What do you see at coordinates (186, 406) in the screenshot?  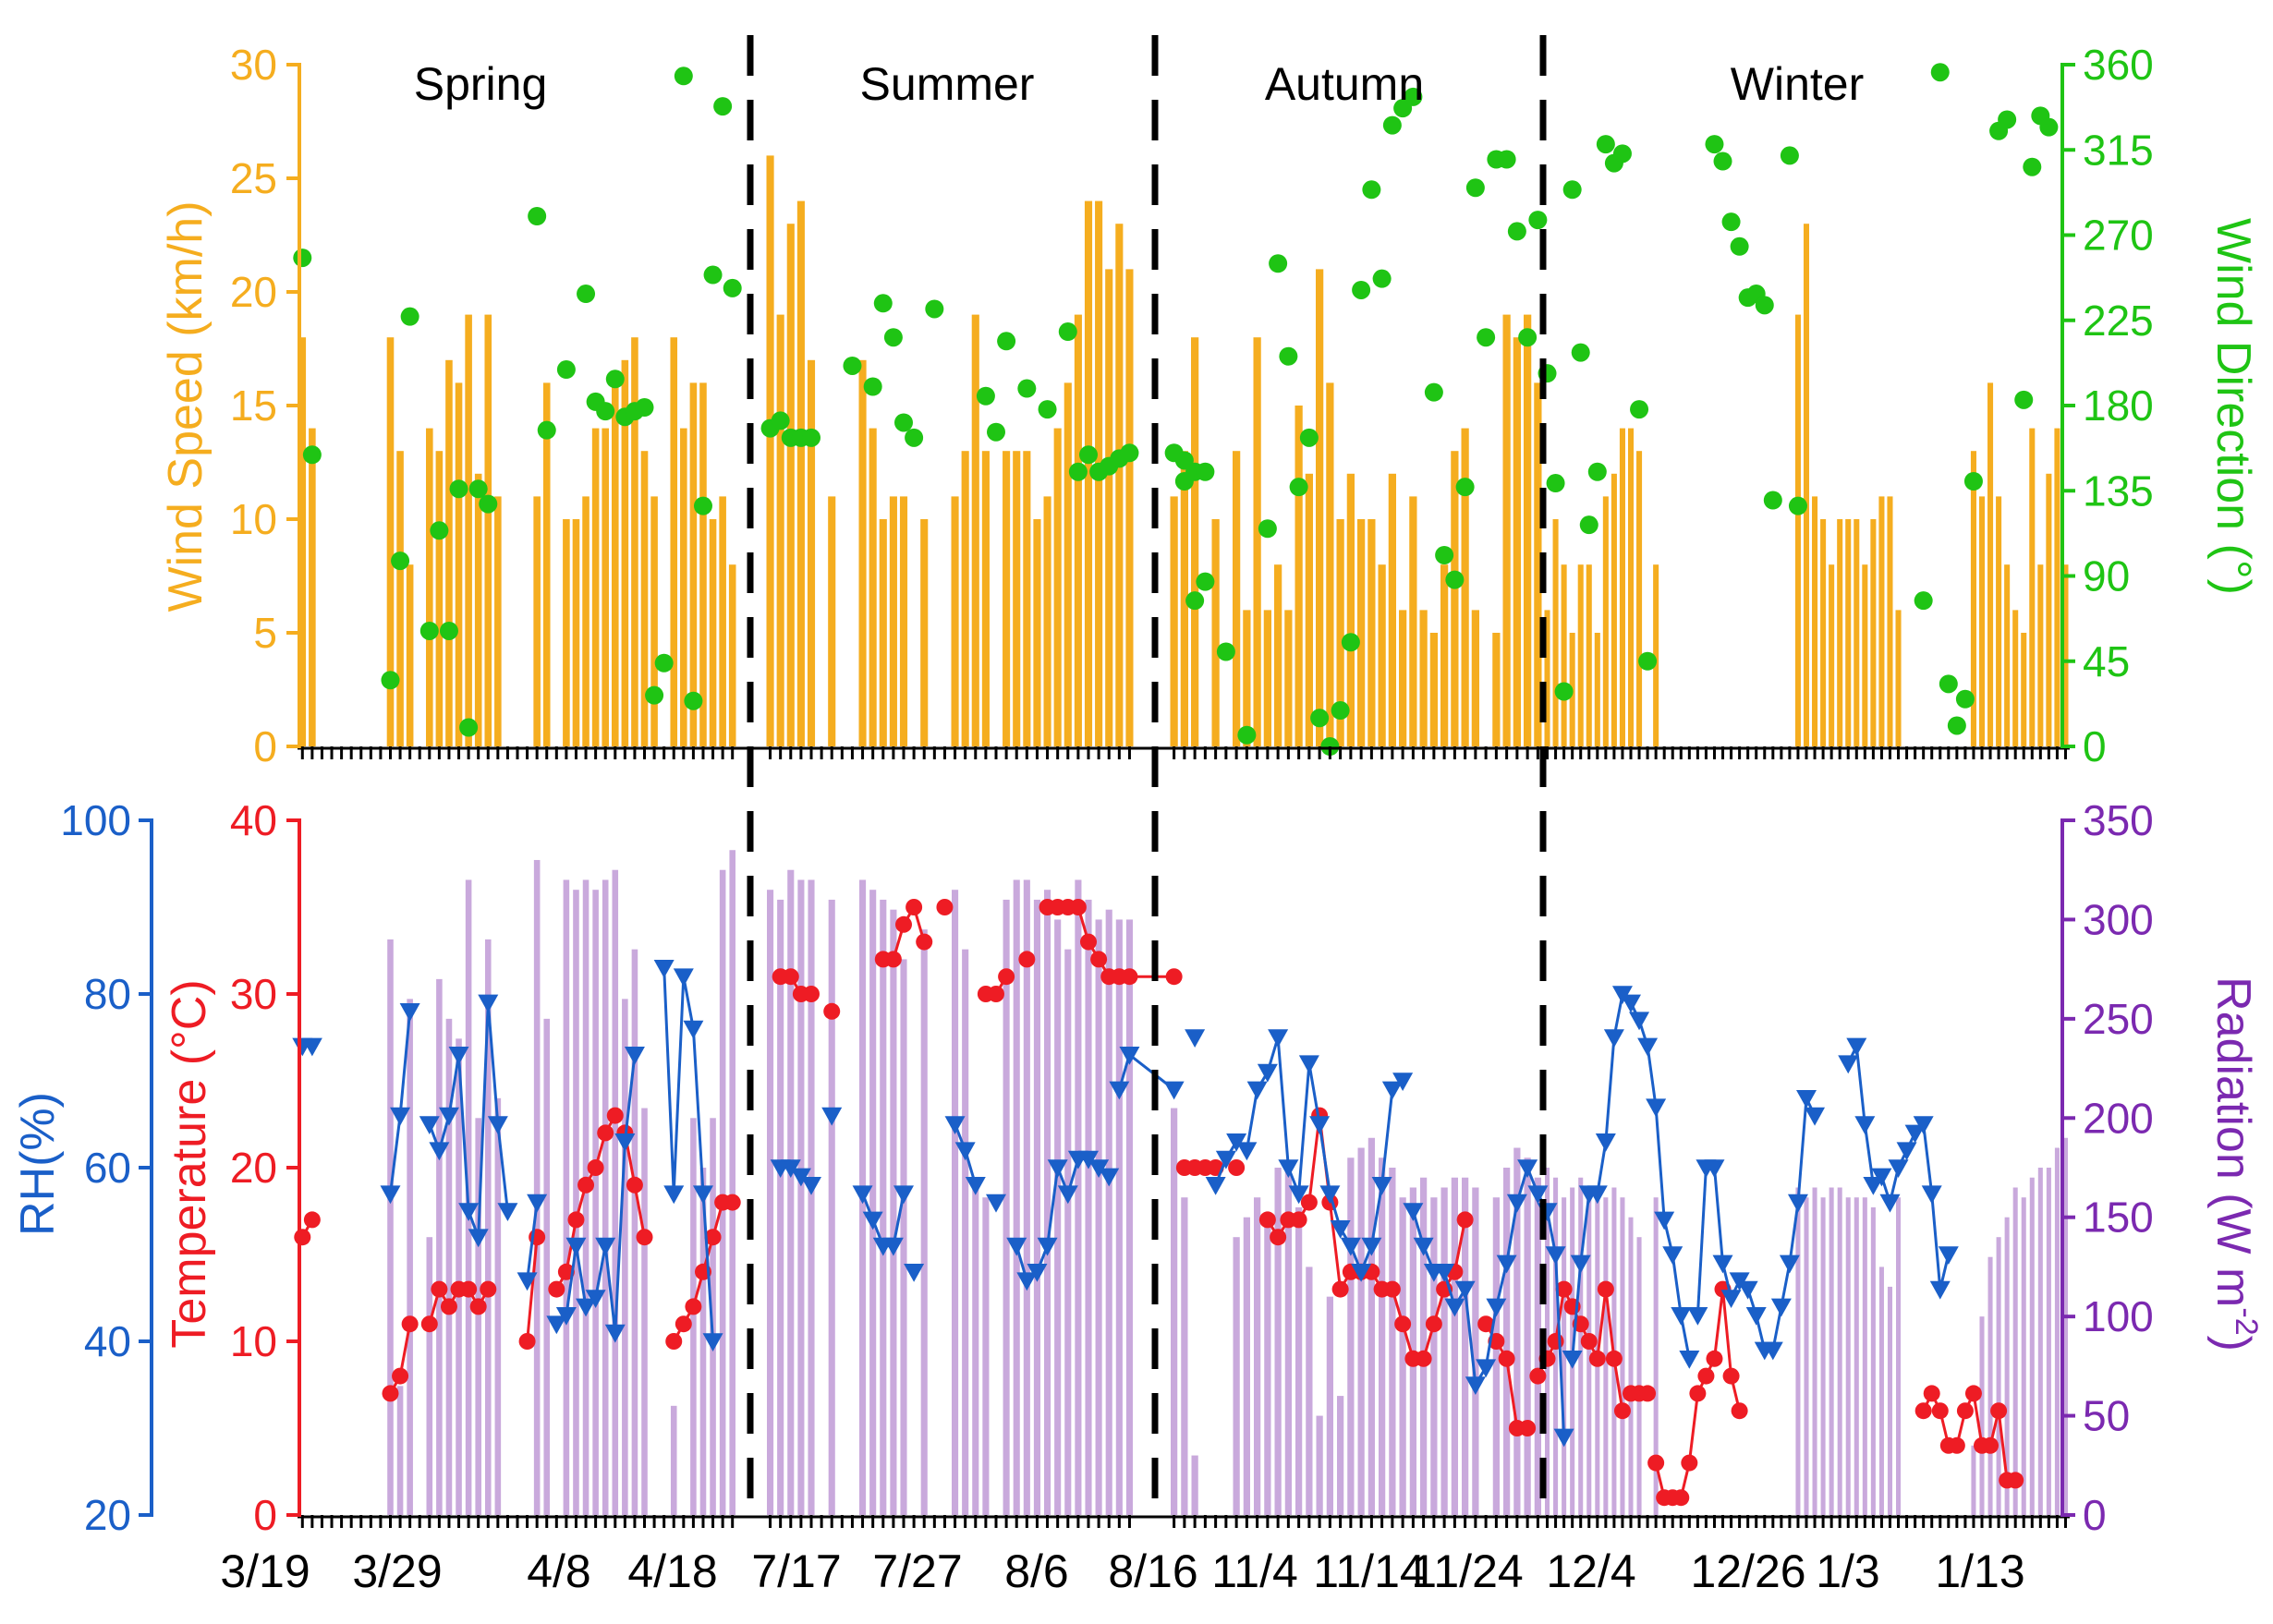 I see `wind-speed-axis-title: Wind Speed (km/h)` at bounding box center [186, 406].